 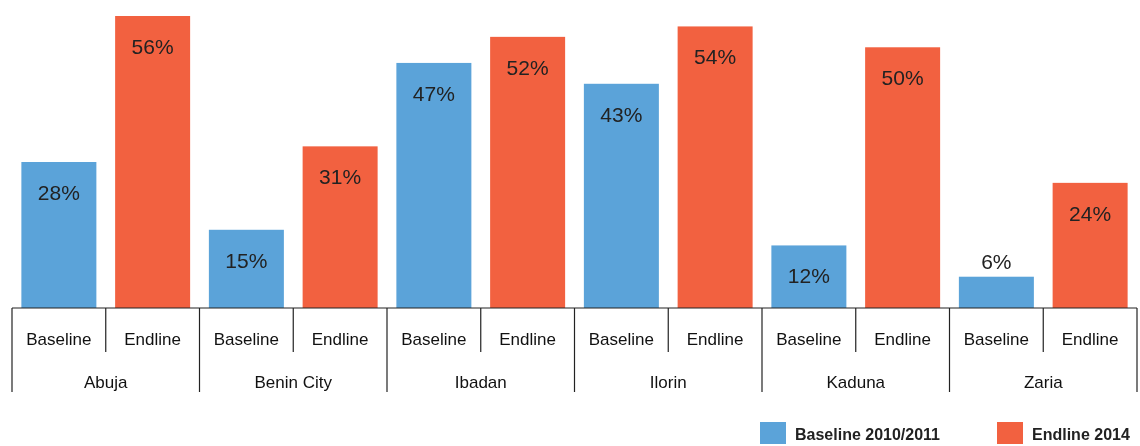 What do you see at coordinates (293, 382) in the screenshot?
I see `x-tick-label: Benin City` at bounding box center [293, 382].